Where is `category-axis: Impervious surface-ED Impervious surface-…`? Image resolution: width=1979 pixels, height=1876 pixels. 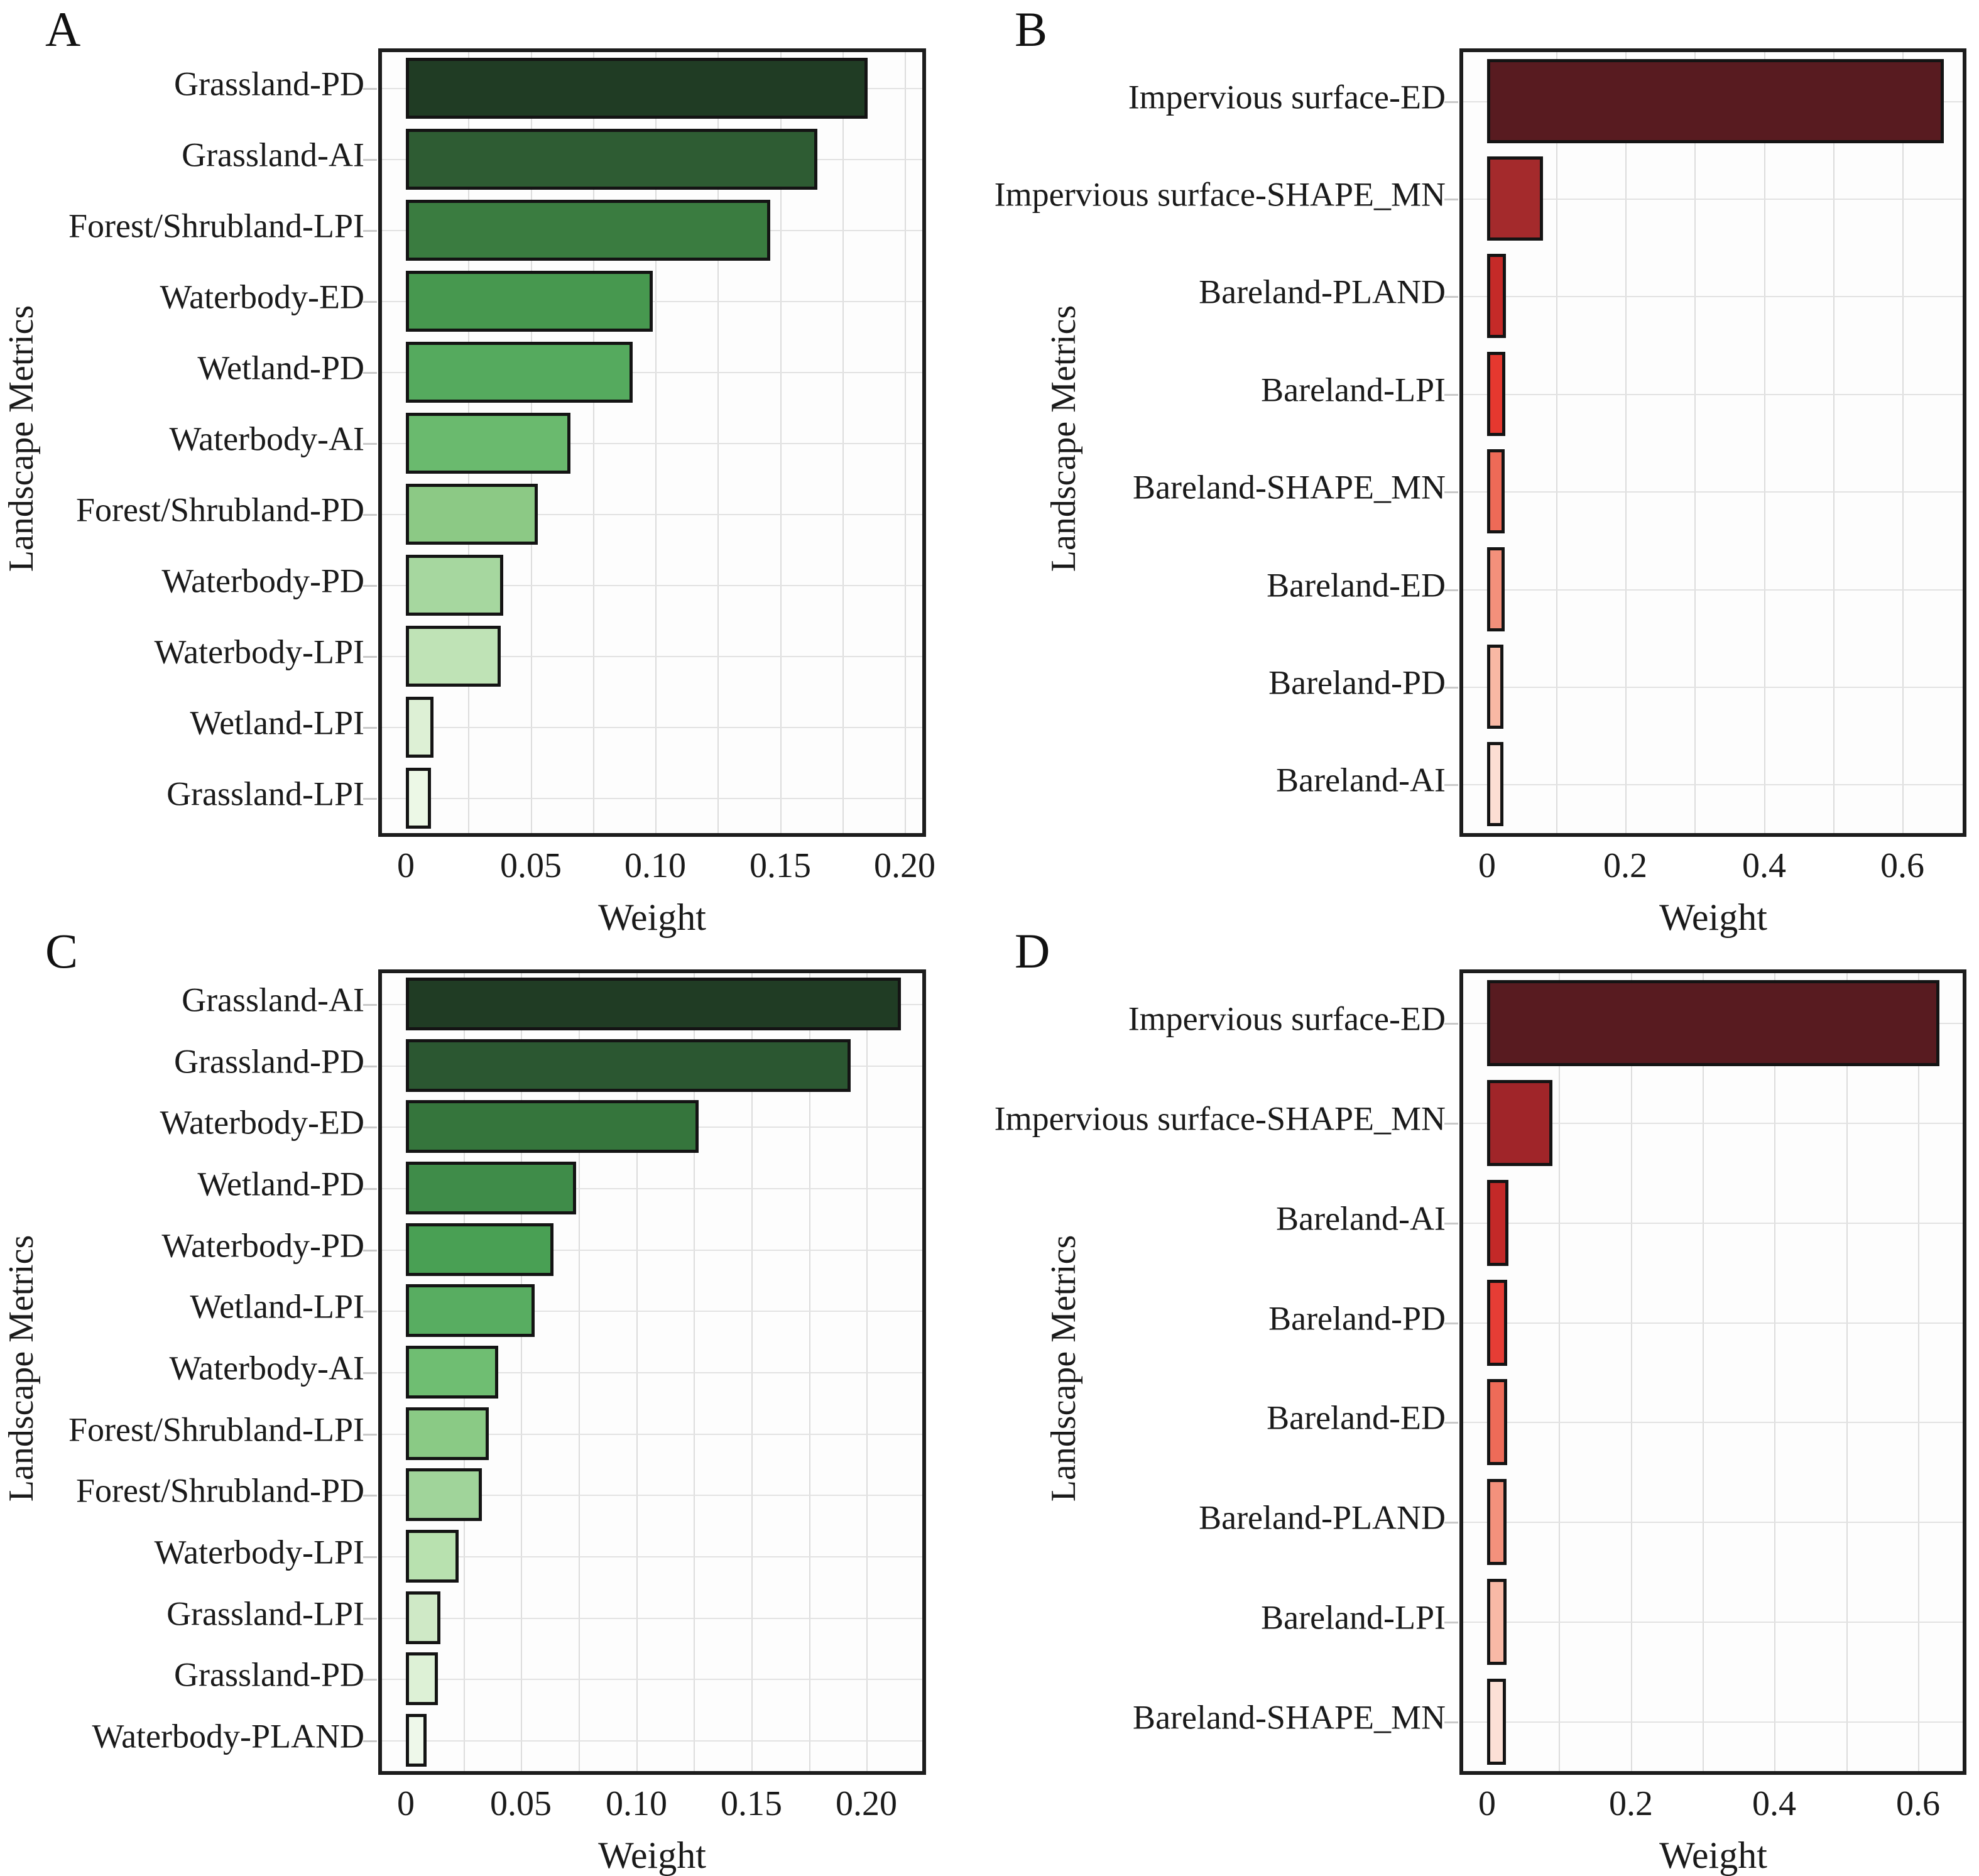
category-axis: Impervious surface-ED Impervious surface-… is located at coordinates (1218, 1382).